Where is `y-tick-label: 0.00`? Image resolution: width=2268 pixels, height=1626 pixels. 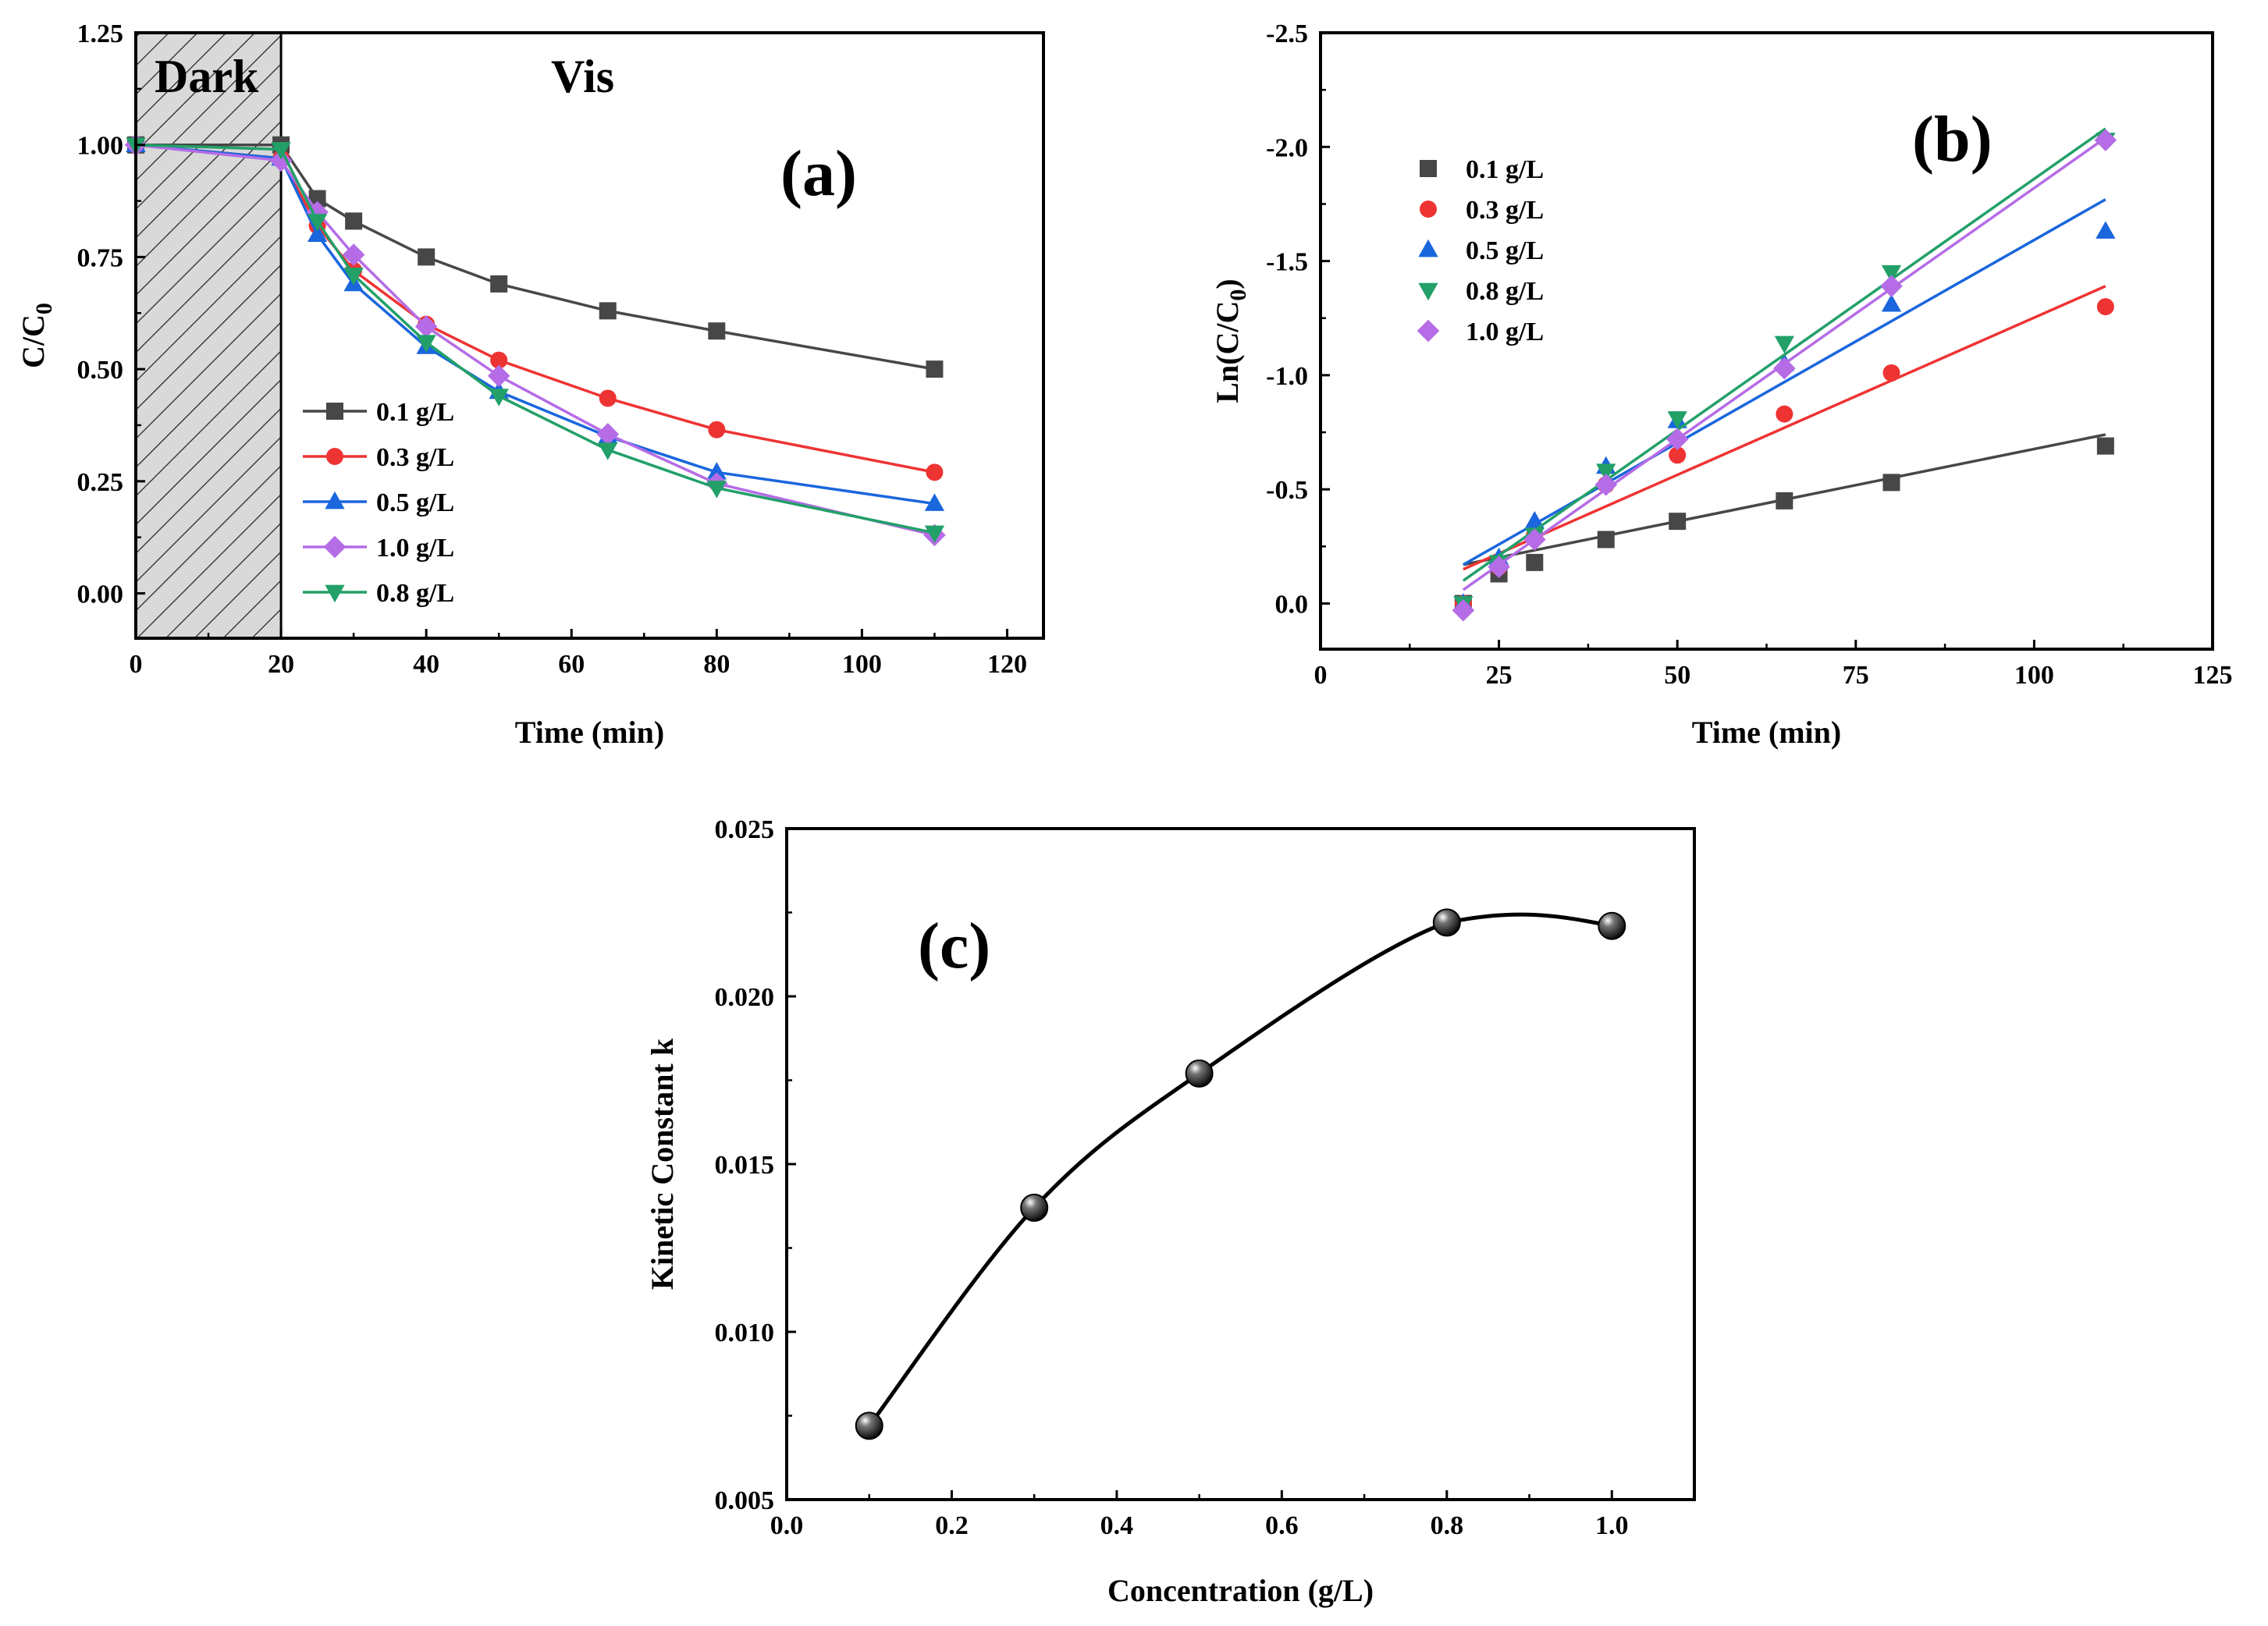
y-tick-label: 0.00 is located at coordinates (100, 594).